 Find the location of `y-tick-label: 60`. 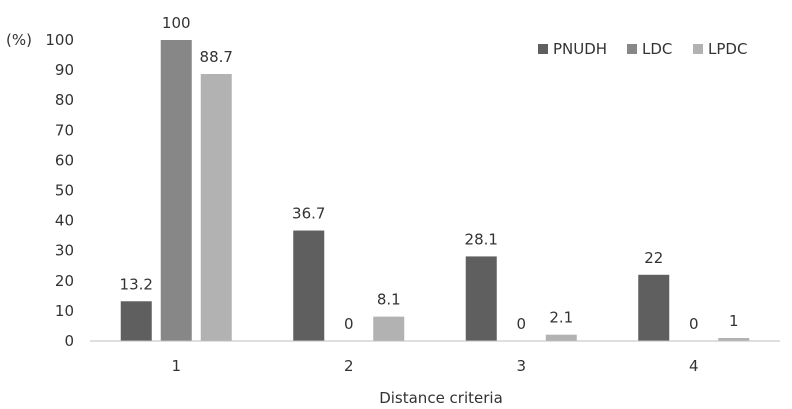

y-tick-label: 60 is located at coordinates (64, 160).